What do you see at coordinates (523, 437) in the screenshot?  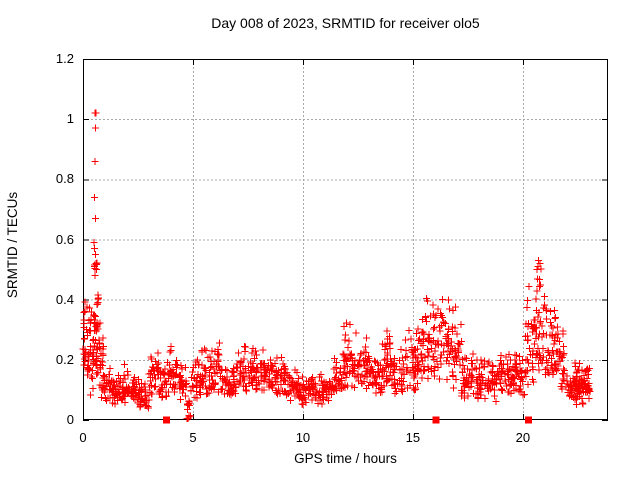 I see `x-tick-label: 20` at bounding box center [523, 437].